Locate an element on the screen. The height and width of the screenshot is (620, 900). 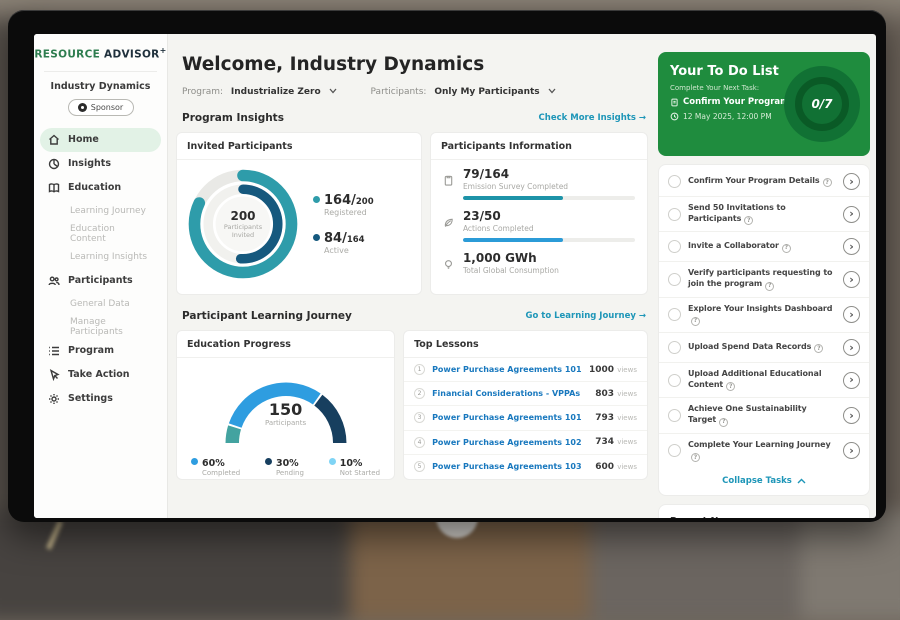
todo-progress-ring: 0/7 is located at coordinates (822, 104).